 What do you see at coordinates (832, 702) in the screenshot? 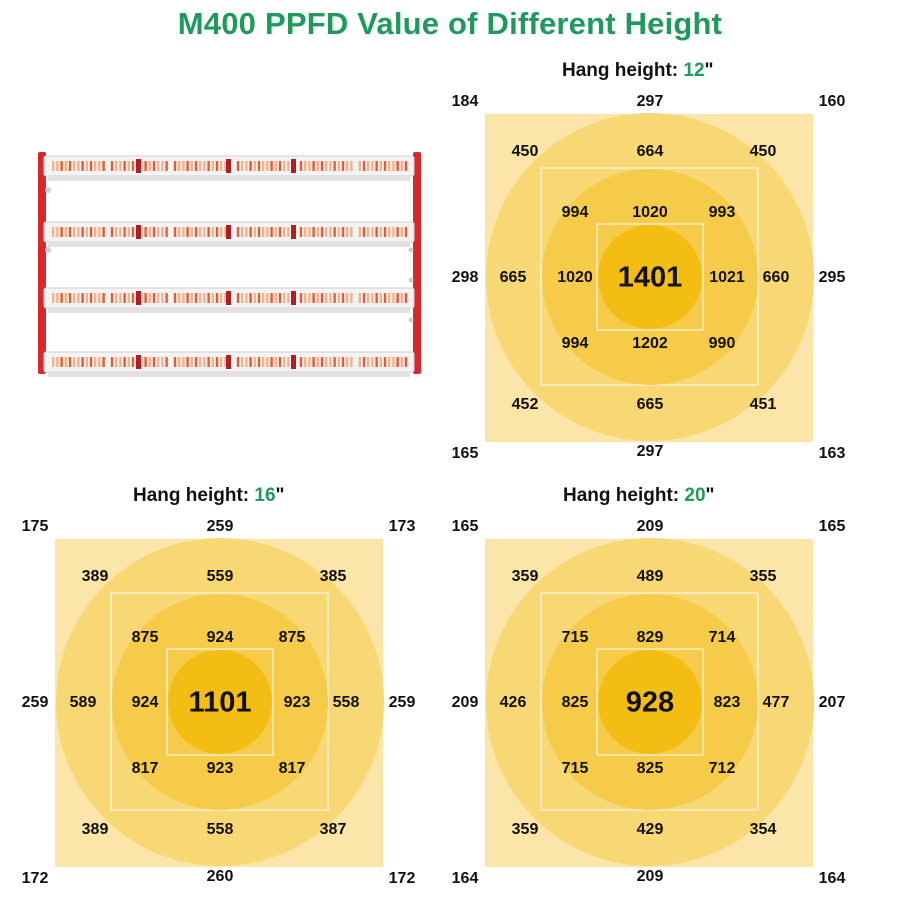
I see `ppfd-edge-value: 207` at bounding box center [832, 702].